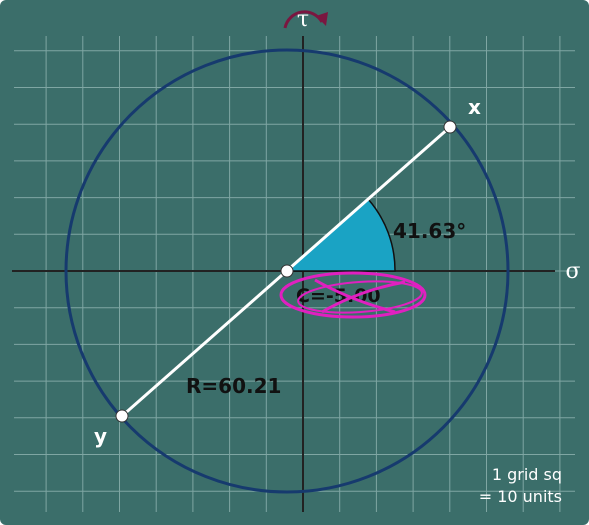 Image resolution: width=589 pixels, height=525 pixels. What do you see at coordinates (527, 474) in the screenshot?
I see `legend-line1: 1 grid sq` at bounding box center [527, 474].